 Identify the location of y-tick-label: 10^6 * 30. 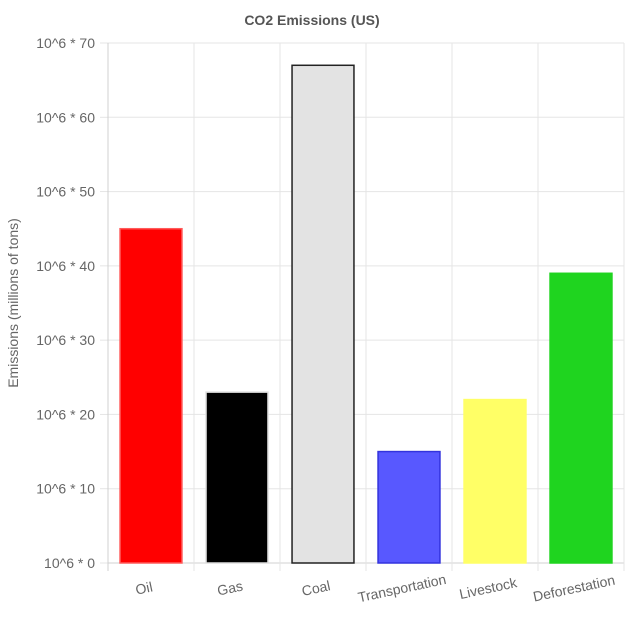
(65, 340).